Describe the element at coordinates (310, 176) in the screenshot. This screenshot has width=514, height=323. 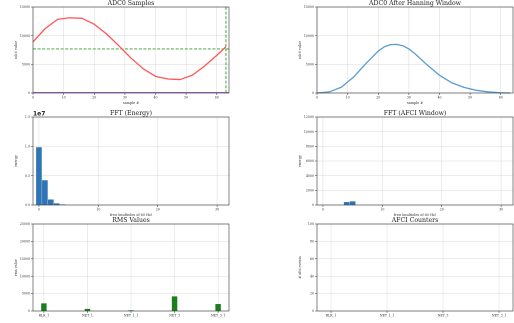
I see `y-tick-label: 4000` at that location.